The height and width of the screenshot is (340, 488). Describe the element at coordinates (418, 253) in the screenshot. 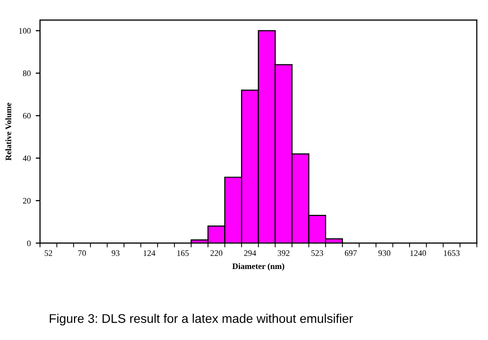

I see `x-tick-label: 1240` at that location.